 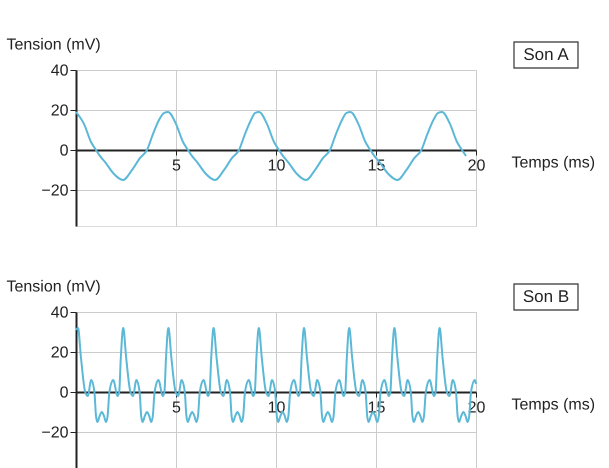 I want to click on line-series, so click(x=271, y=146).